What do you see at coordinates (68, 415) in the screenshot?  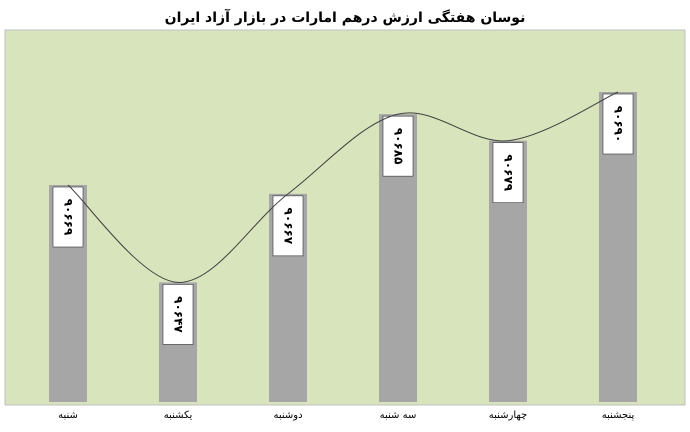 I see `x-tick-label: شنبه` at bounding box center [68, 415].